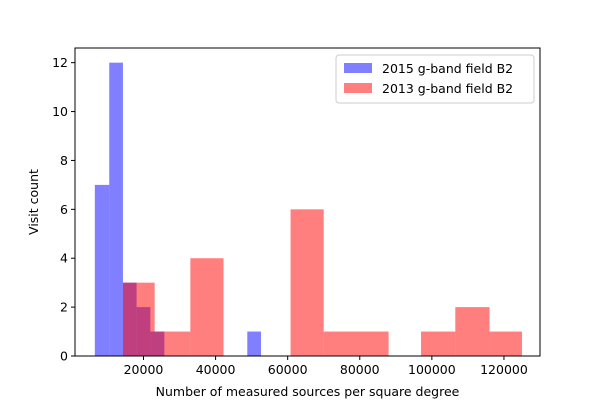 This screenshot has width=600, height=400. Describe the element at coordinates (326, 366) in the screenshot. I see `x-axis-ticks: 20000 40000 60000 80000 100000 120000` at that location.